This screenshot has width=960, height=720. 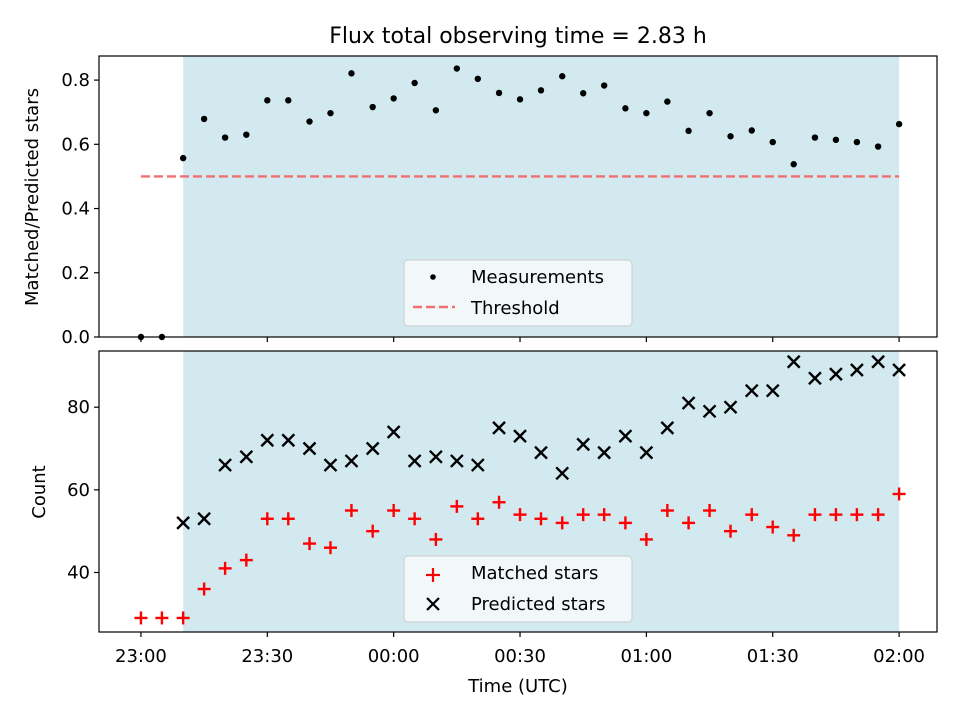 I want to click on figure-title: Flux total observing time = 2.83 h, so click(x=518, y=36).